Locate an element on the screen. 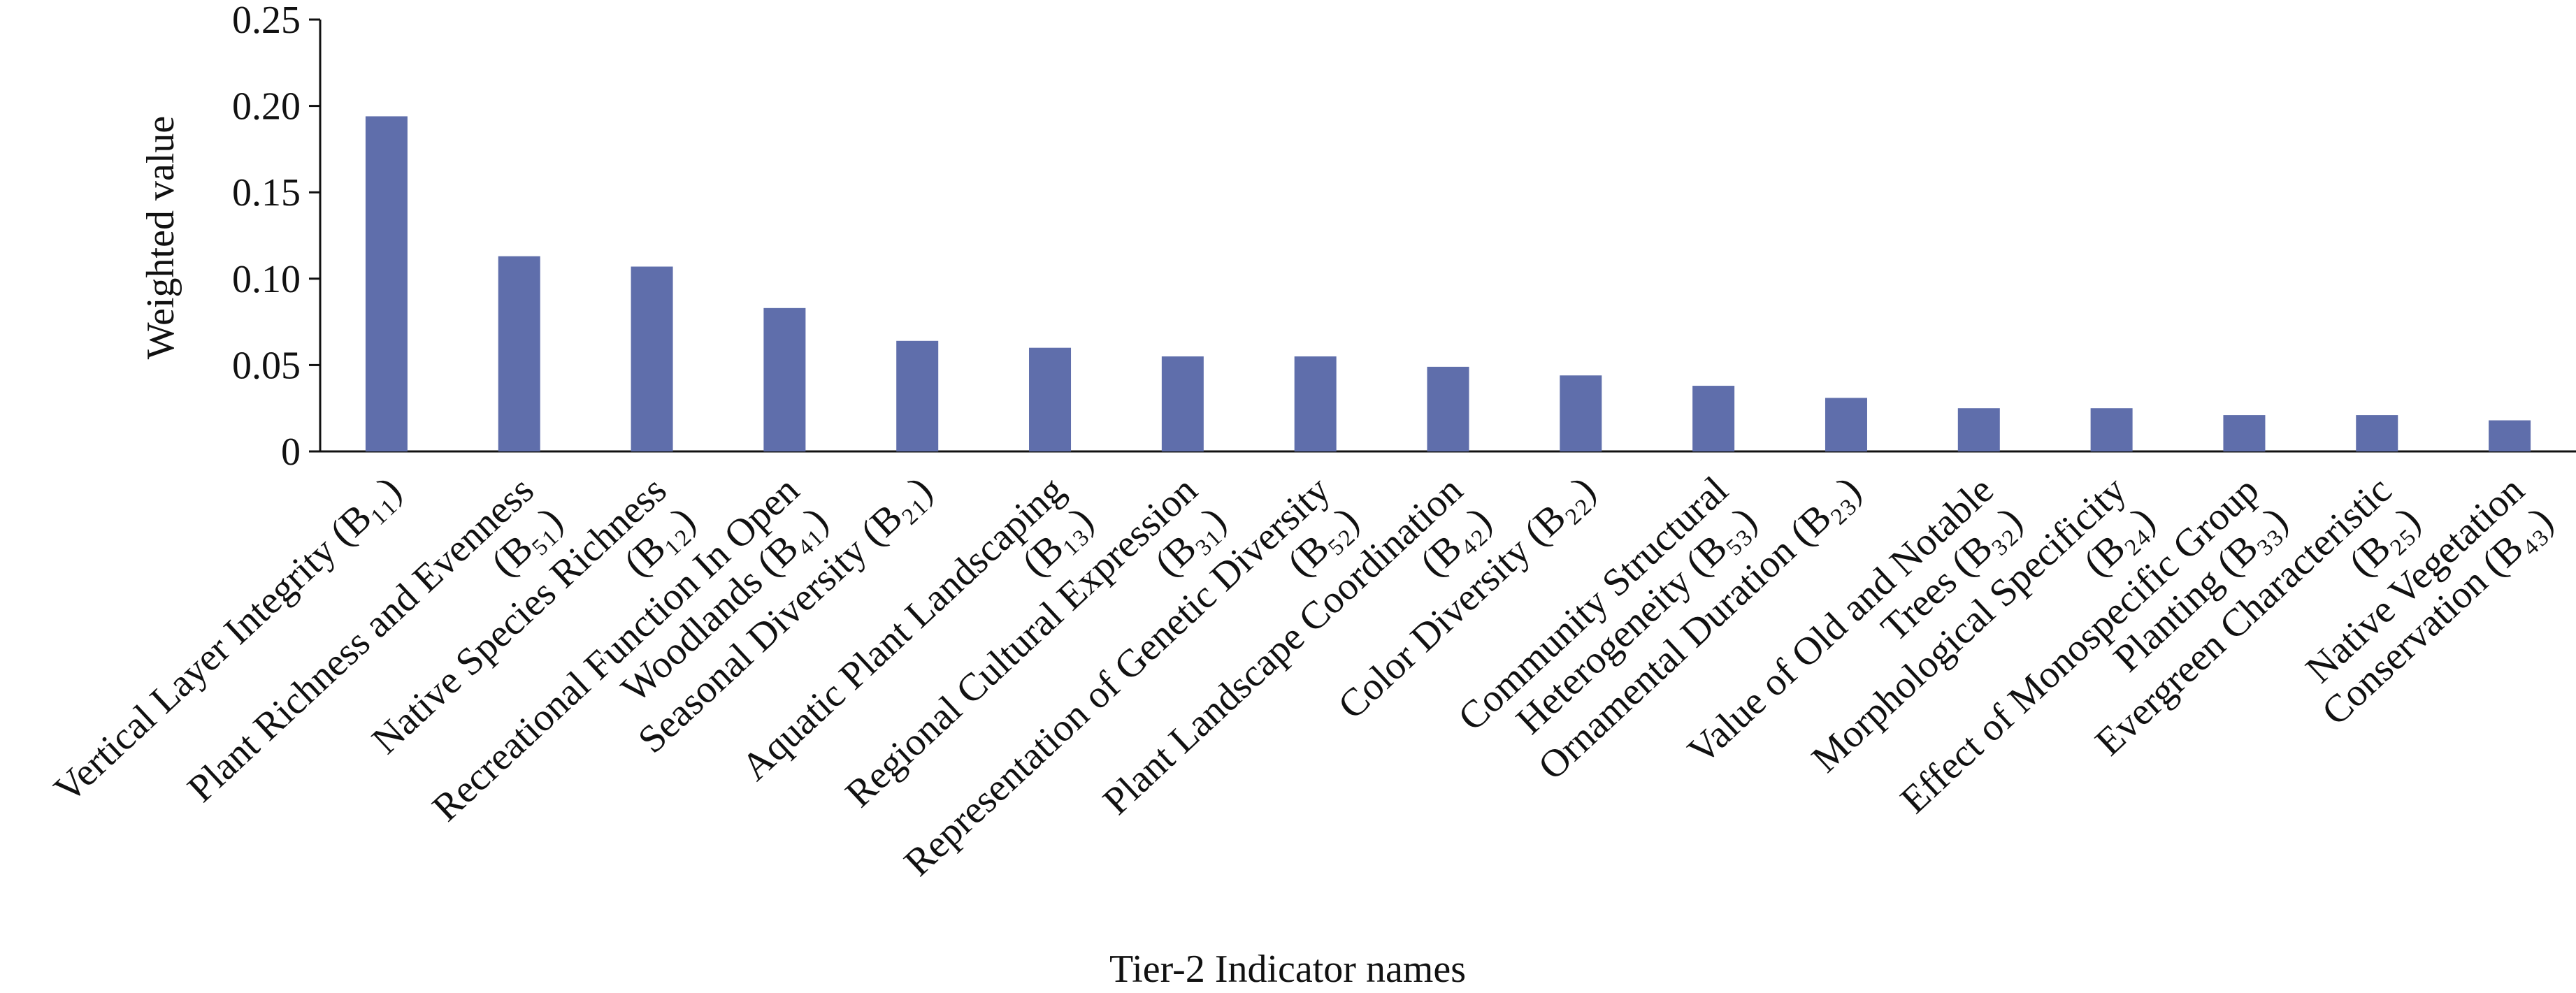 Image resolution: width=2576 pixels, height=993 pixels. x-axis-label: Tier-2 Indicator names is located at coordinates (1287, 969).